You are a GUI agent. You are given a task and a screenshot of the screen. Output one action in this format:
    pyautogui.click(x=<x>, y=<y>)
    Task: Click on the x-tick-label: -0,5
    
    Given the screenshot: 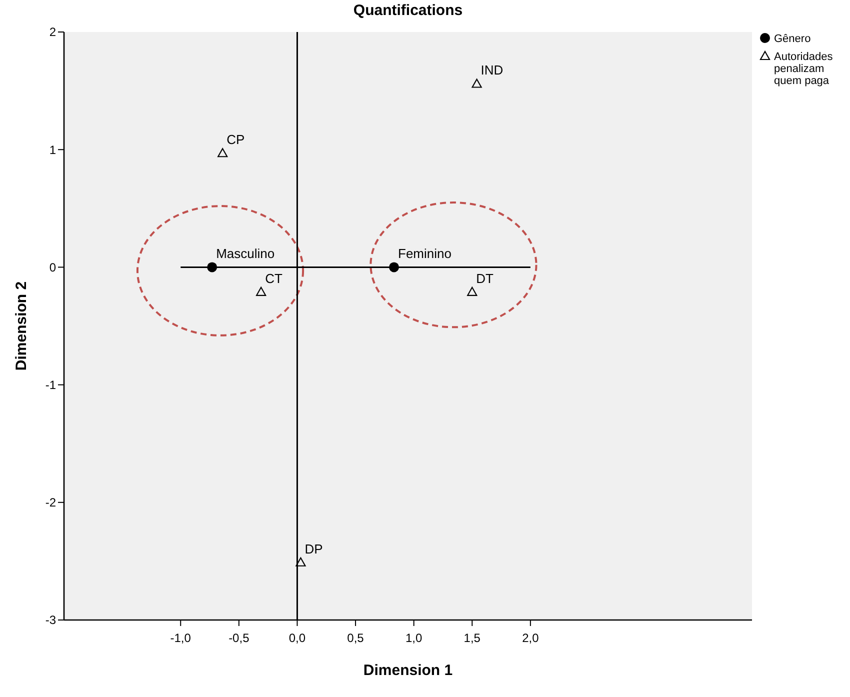 What is the action you would take?
    pyautogui.click(x=239, y=638)
    